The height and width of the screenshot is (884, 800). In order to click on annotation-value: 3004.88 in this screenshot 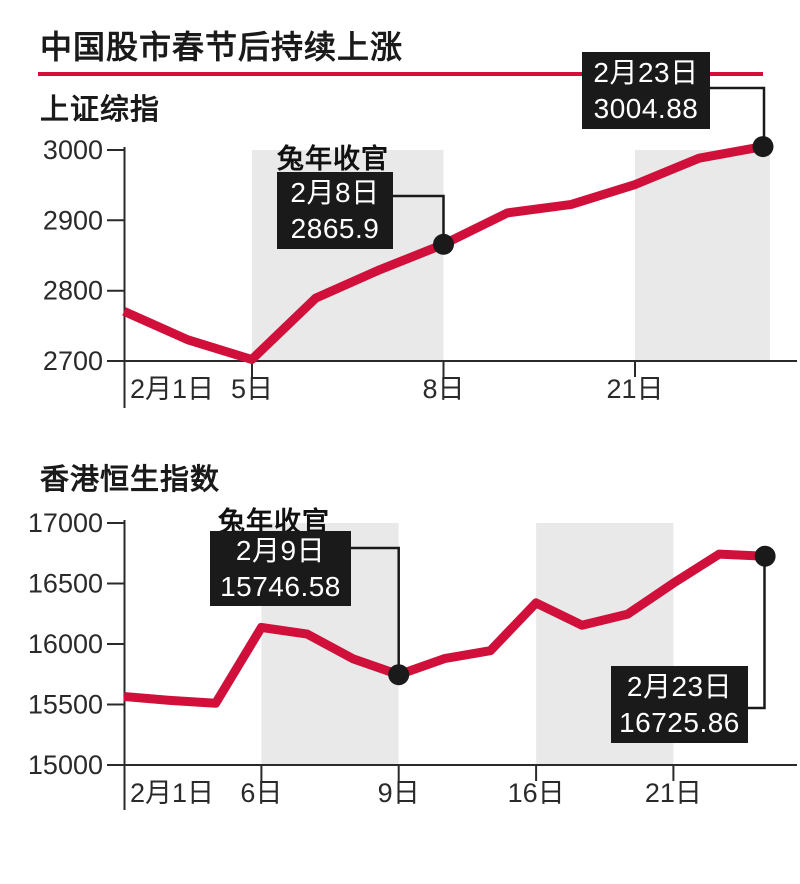, I will do `click(646, 108)`.